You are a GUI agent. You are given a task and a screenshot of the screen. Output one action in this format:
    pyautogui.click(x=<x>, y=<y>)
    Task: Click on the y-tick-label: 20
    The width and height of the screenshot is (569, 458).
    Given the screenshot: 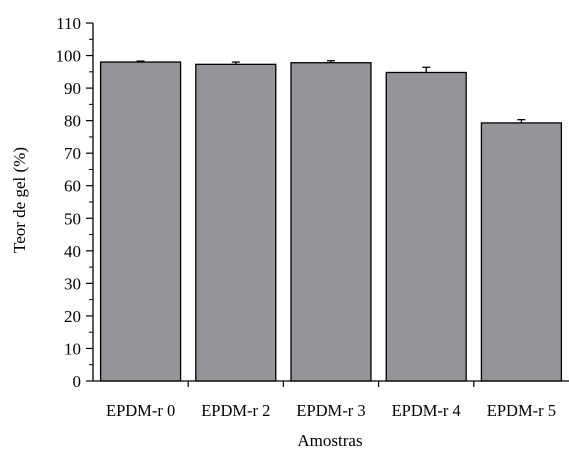 What is the action you would take?
    pyautogui.click(x=72, y=316)
    